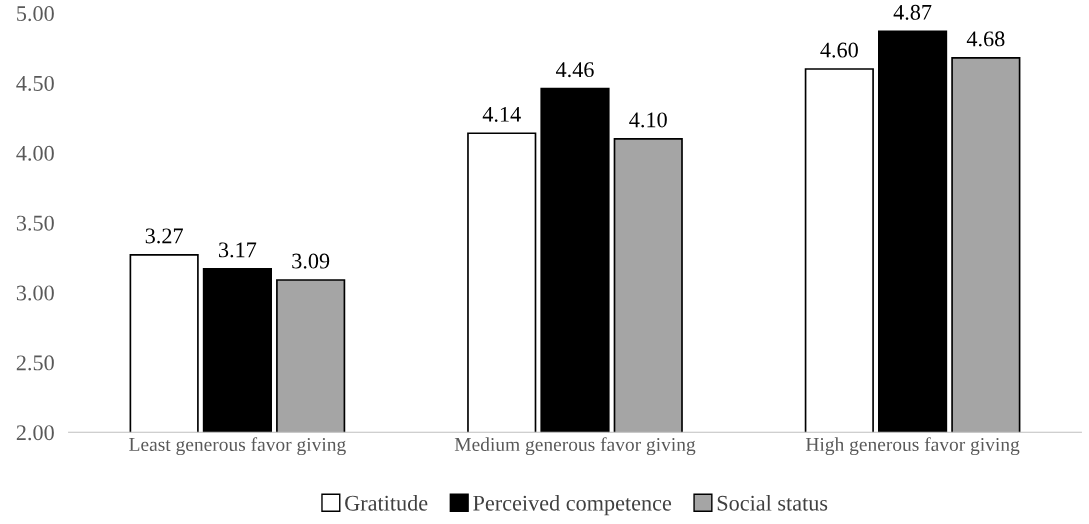 The height and width of the screenshot is (524, 1089). What do you see at coordinates (574, 70) in the screenshot?
I see `data-label: 4.46` at bounding box center [574, 70].